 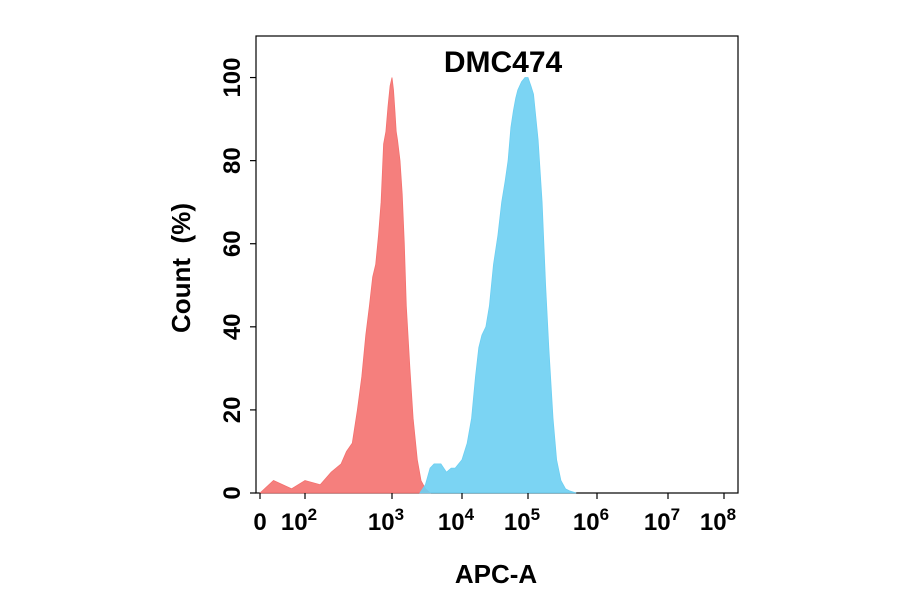 I want to click on x-tick-label: 10⁴, so click(x=456, y=520).